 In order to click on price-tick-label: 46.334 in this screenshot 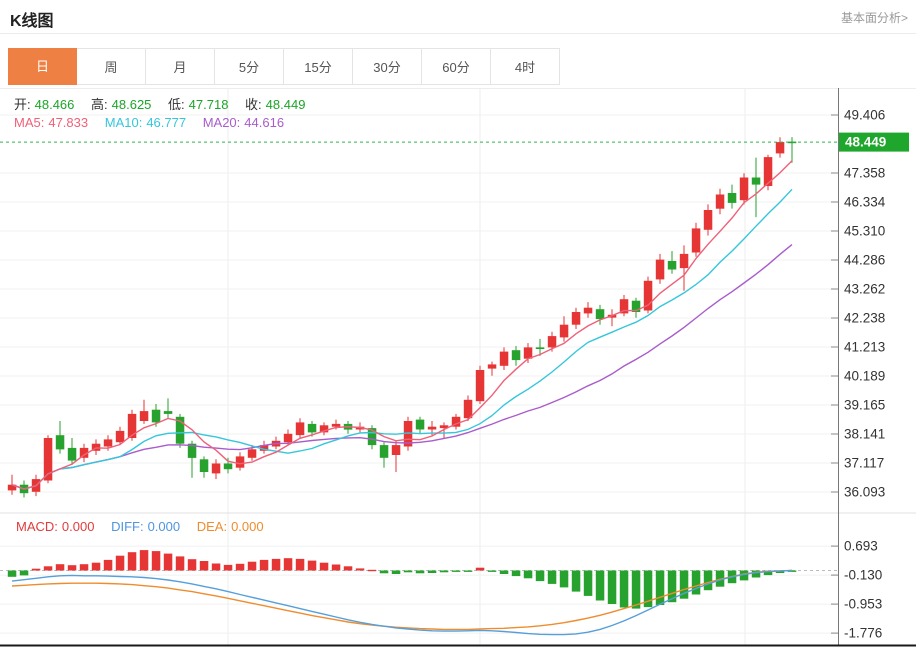, I will do `click(865, 202)`.